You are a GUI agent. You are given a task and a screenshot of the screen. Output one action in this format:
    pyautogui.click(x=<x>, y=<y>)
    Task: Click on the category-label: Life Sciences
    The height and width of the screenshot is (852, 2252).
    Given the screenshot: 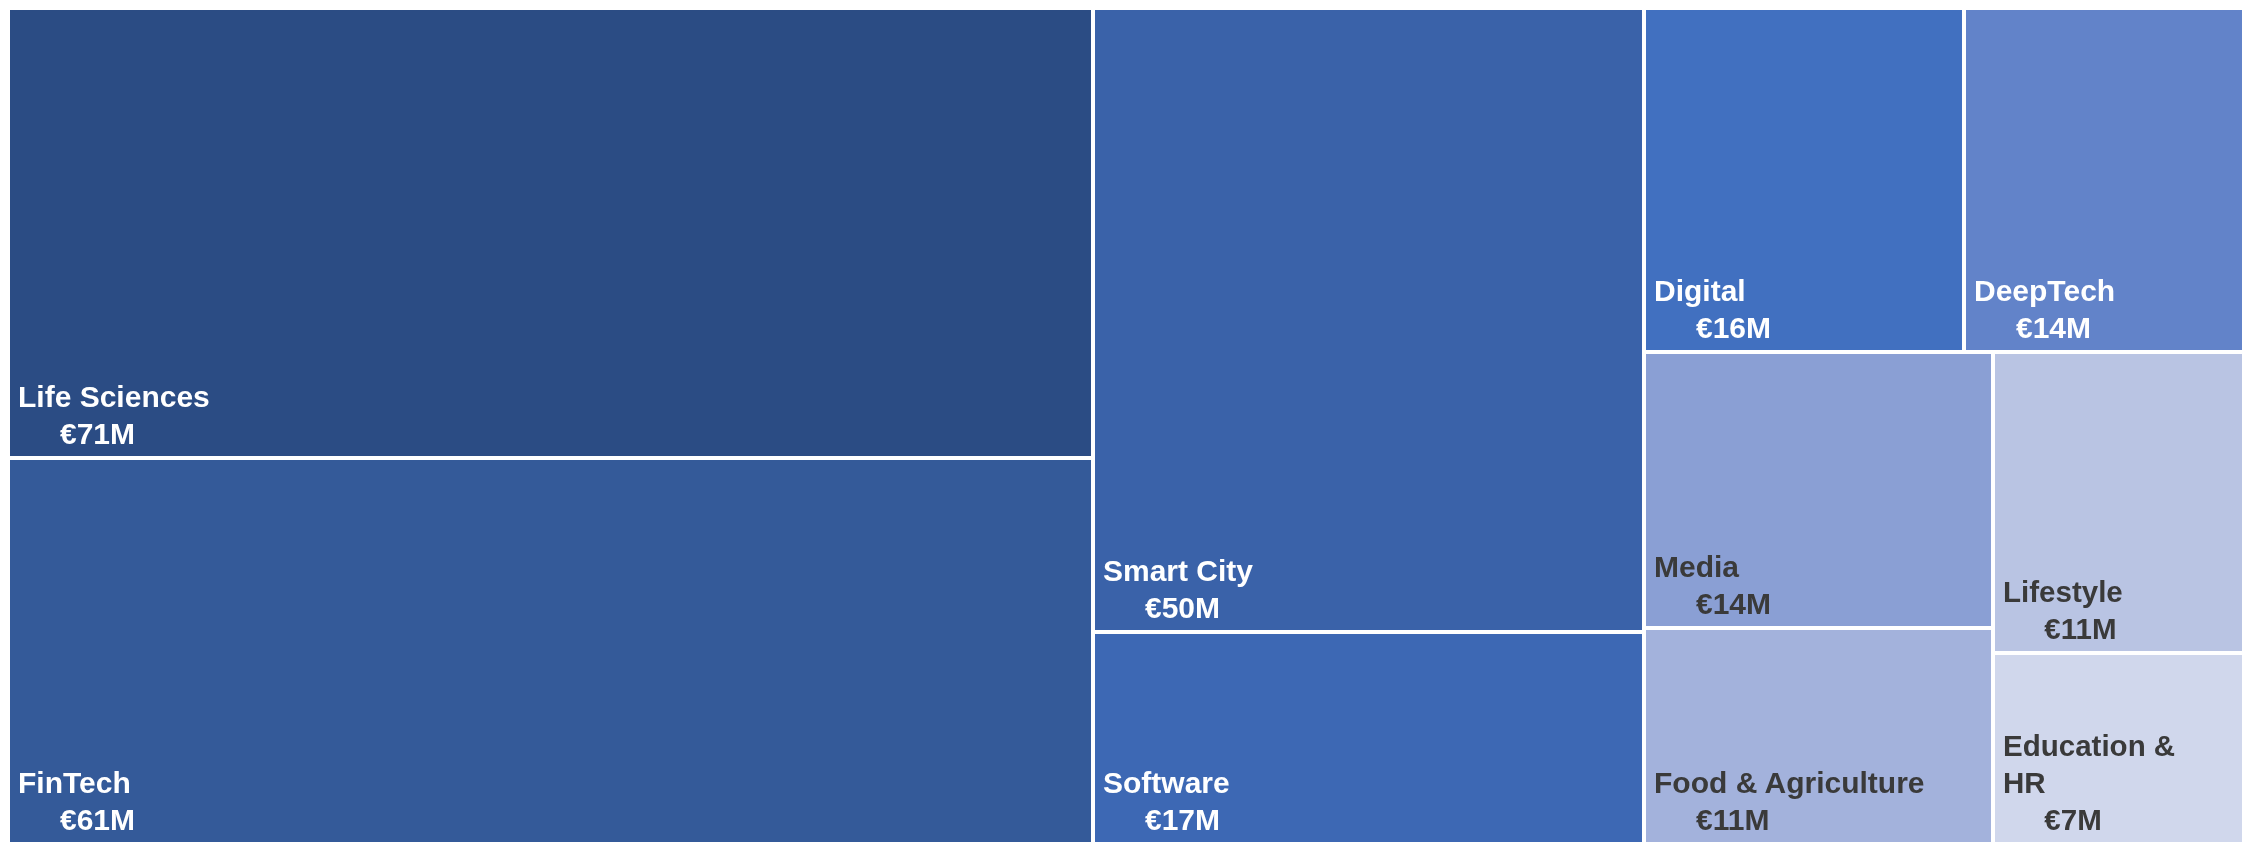 What is the action you would take?
    pyautogui.click(x=114, y=396)
    